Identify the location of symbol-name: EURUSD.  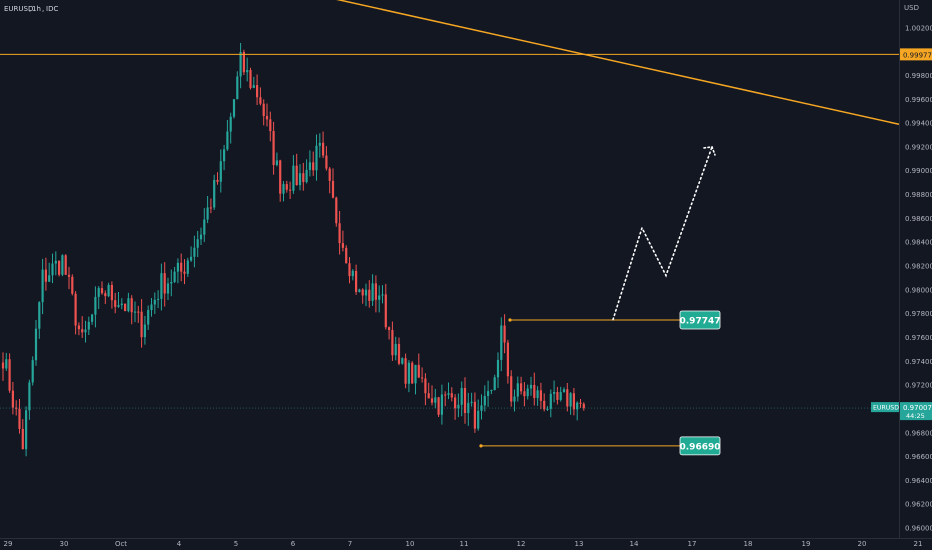
(18, 9).